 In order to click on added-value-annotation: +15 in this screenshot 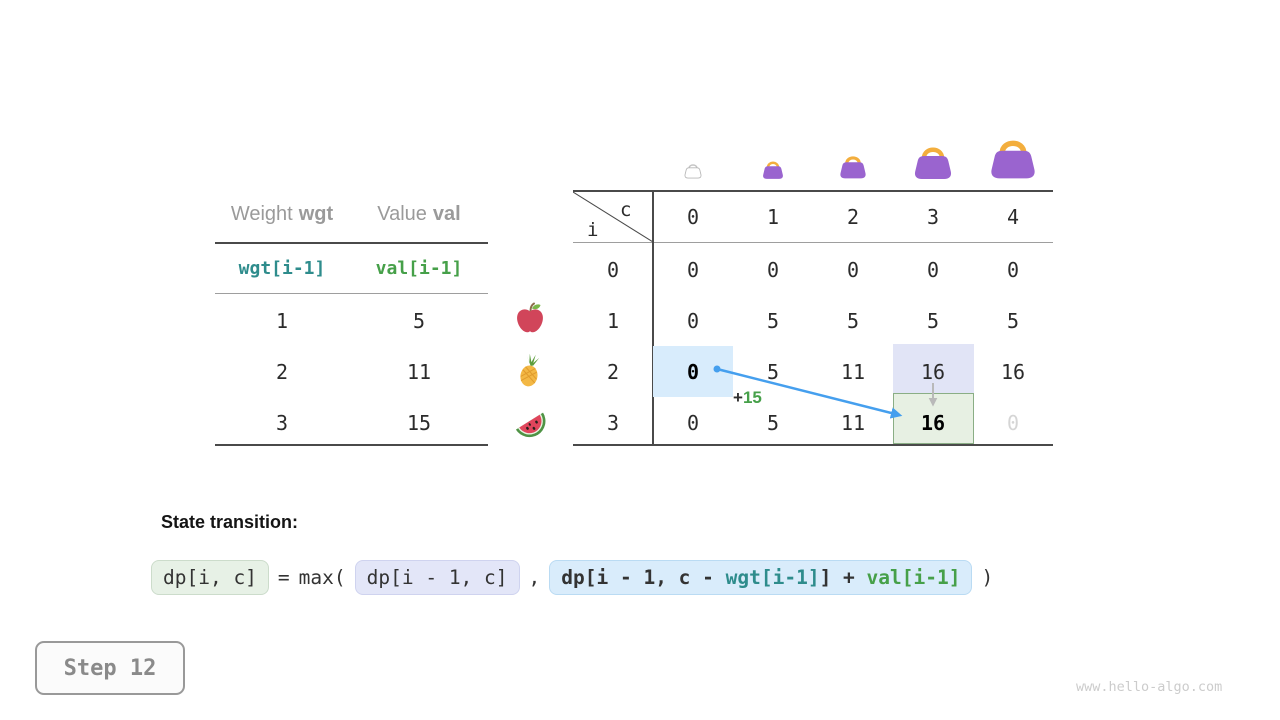, I will do `click(747, 398)`.